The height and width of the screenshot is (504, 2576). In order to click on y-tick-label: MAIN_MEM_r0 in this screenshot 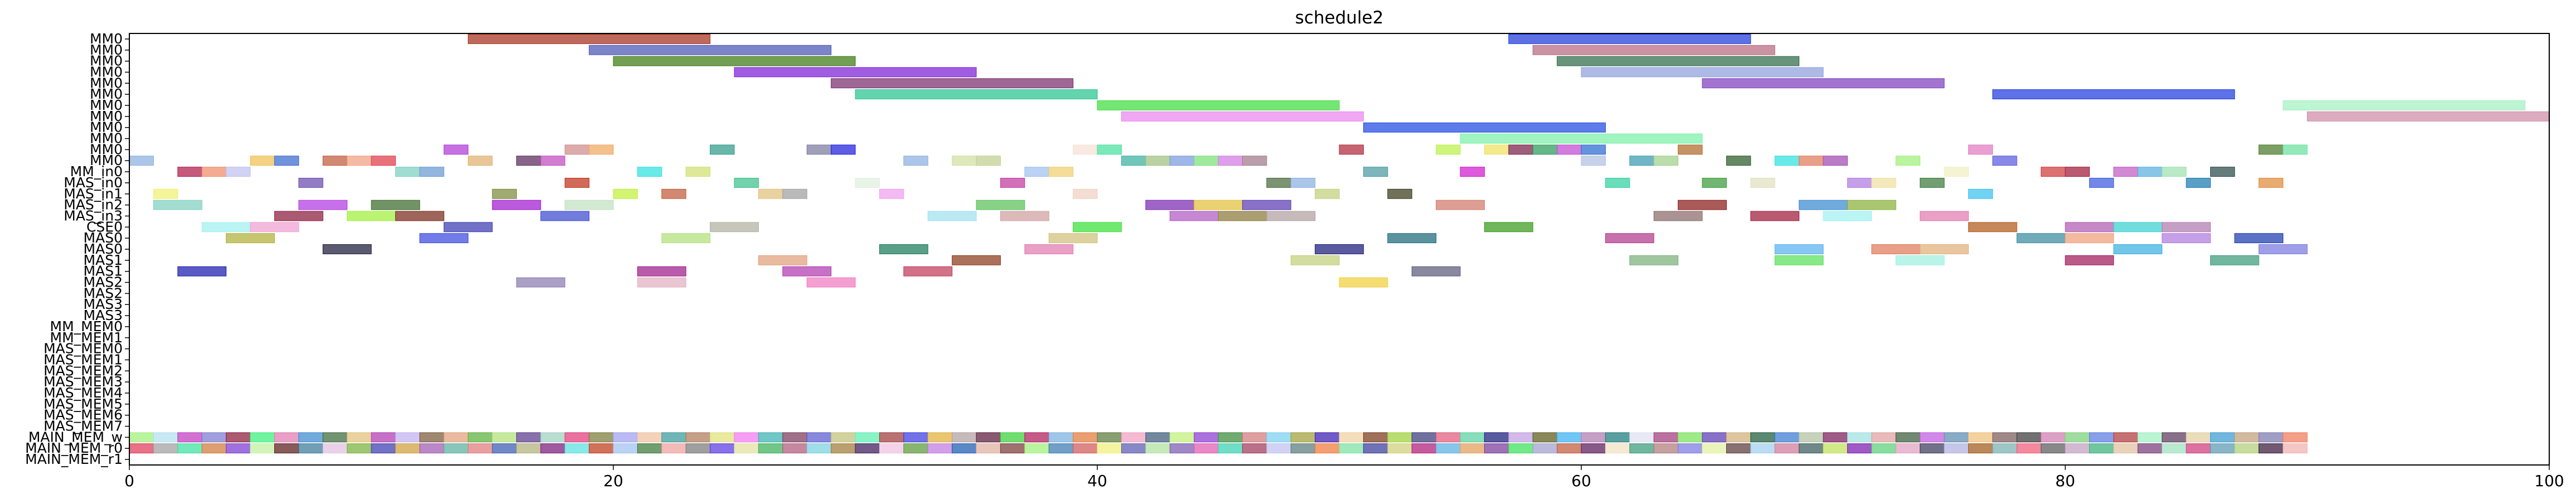, I will do `click(74, 448)`.